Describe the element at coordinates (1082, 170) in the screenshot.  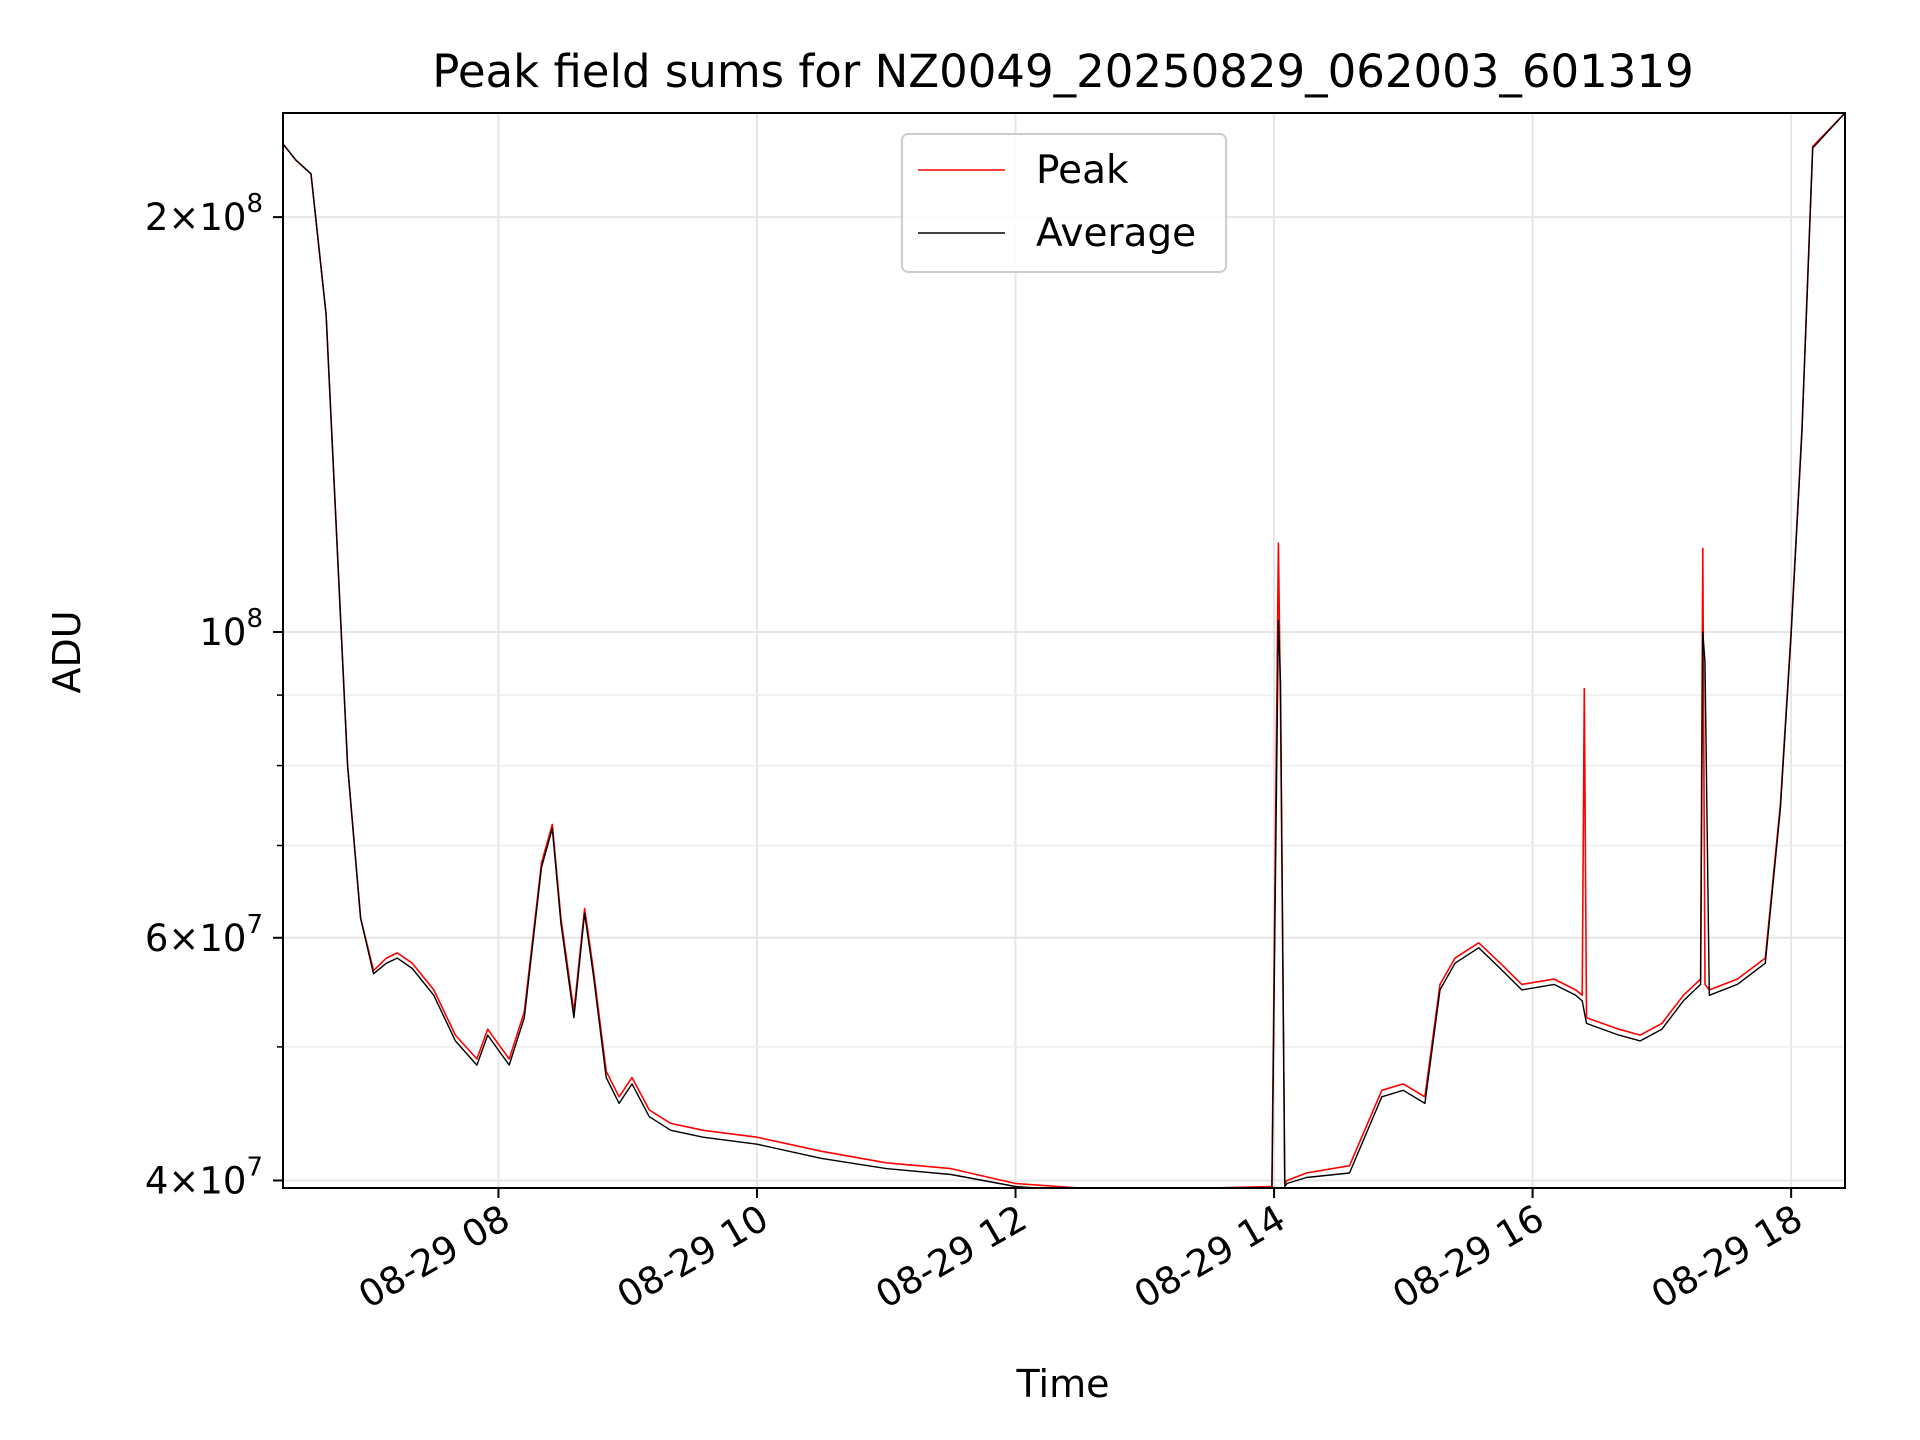
I see `legend-label-peak: Peak` at that location.